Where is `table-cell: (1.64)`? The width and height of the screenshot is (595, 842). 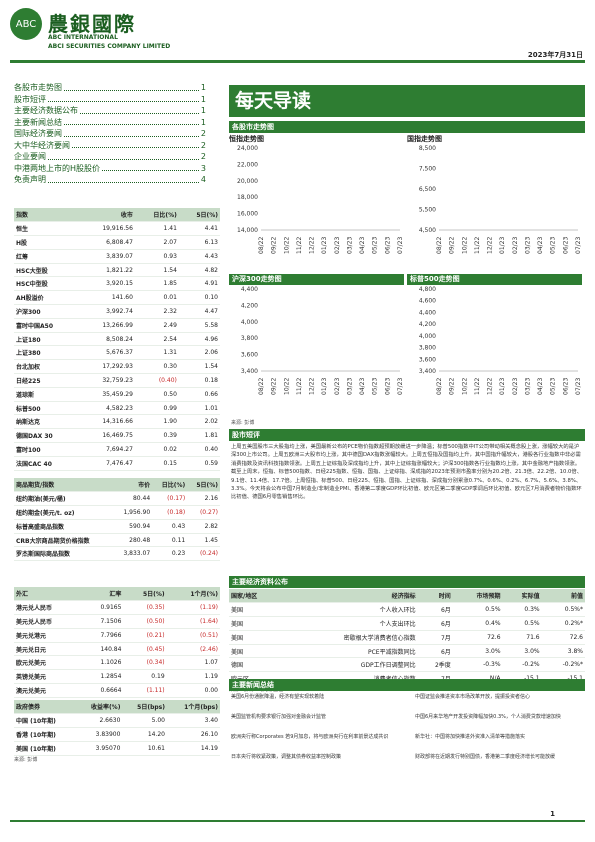 table-cell: (1.64) is located at coordinates (193, 621).